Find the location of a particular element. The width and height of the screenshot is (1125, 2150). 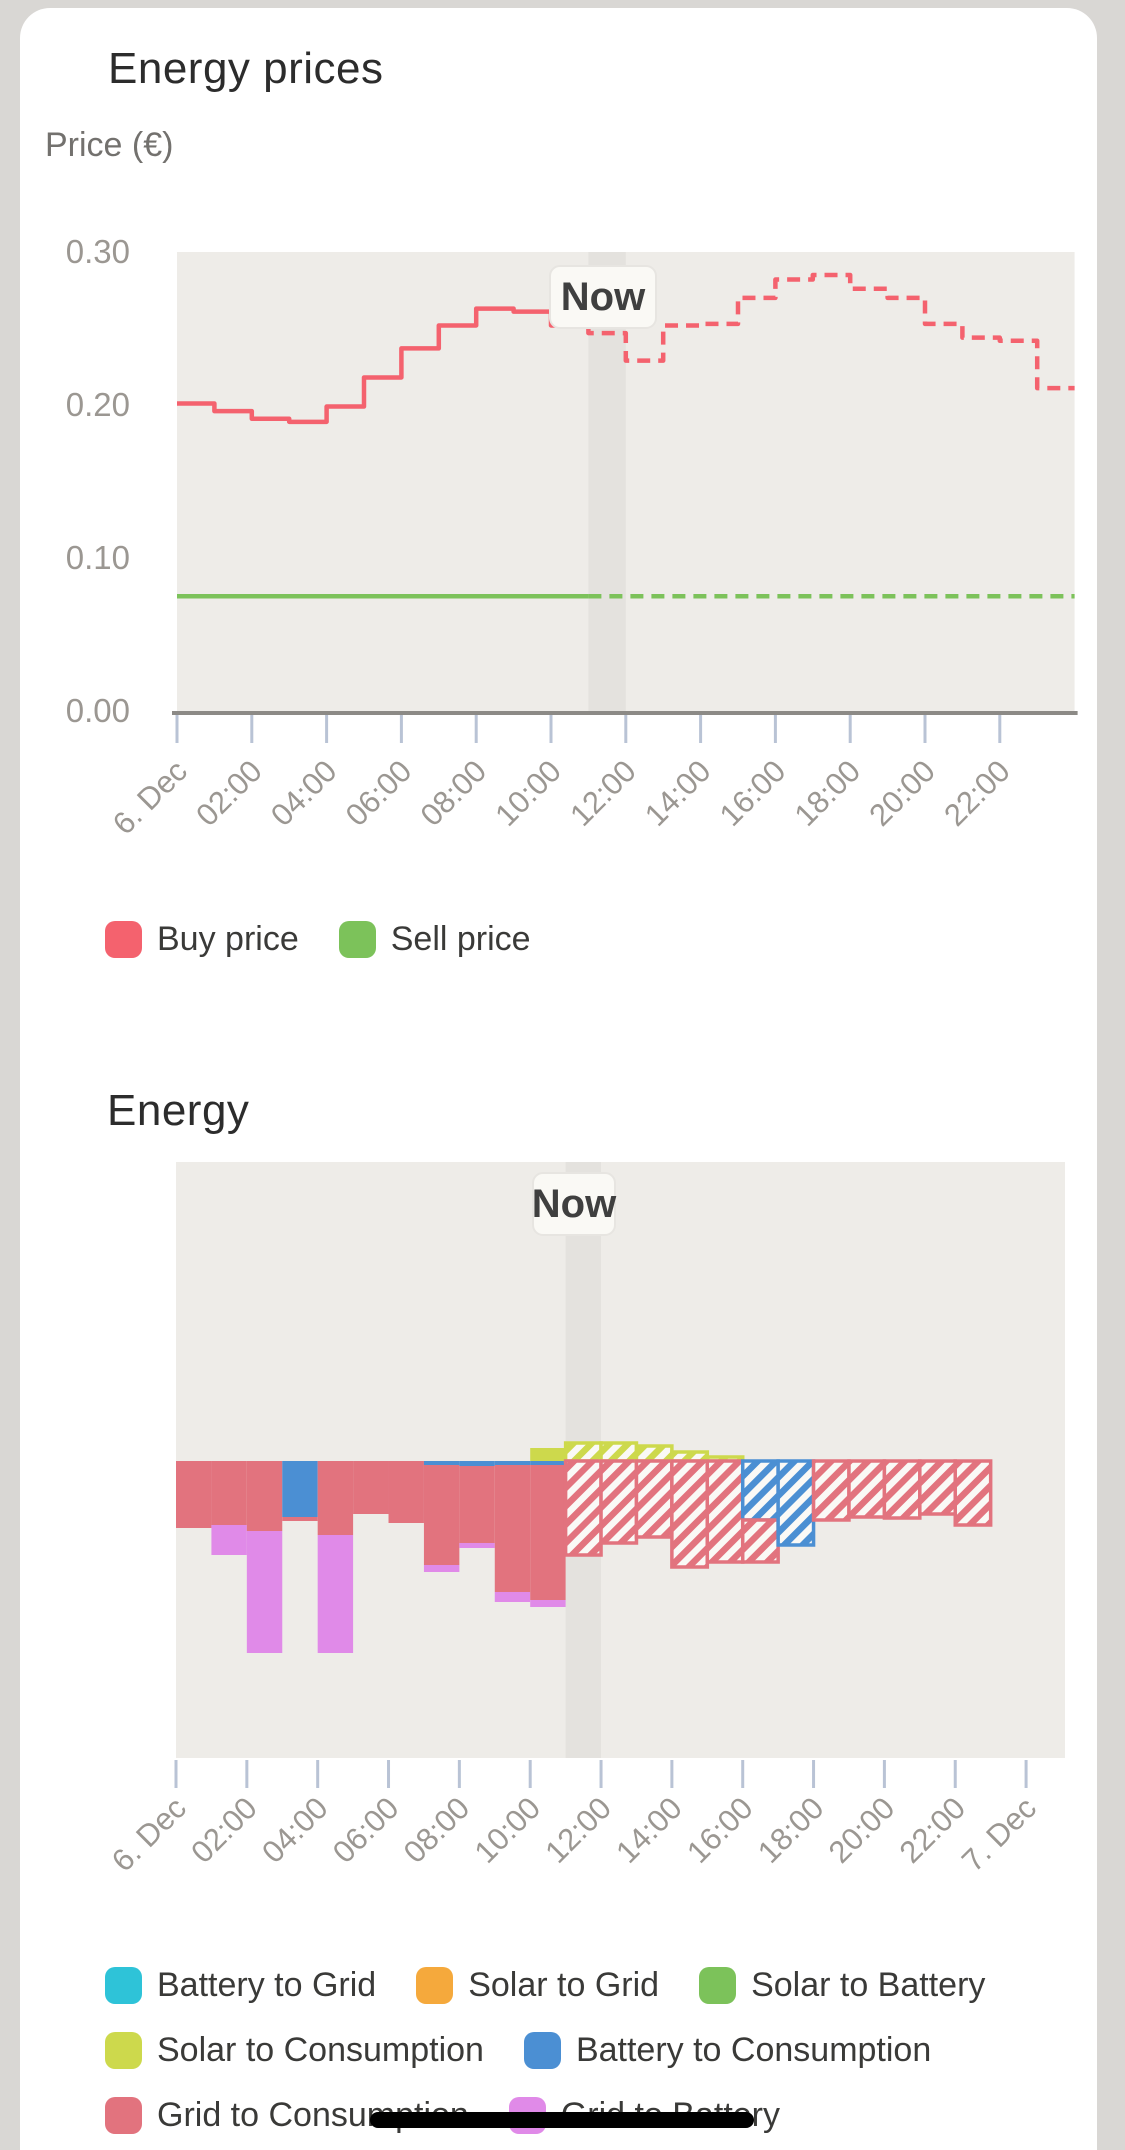

price-chart-title: Energy prices is located at coordinates (246, 68).